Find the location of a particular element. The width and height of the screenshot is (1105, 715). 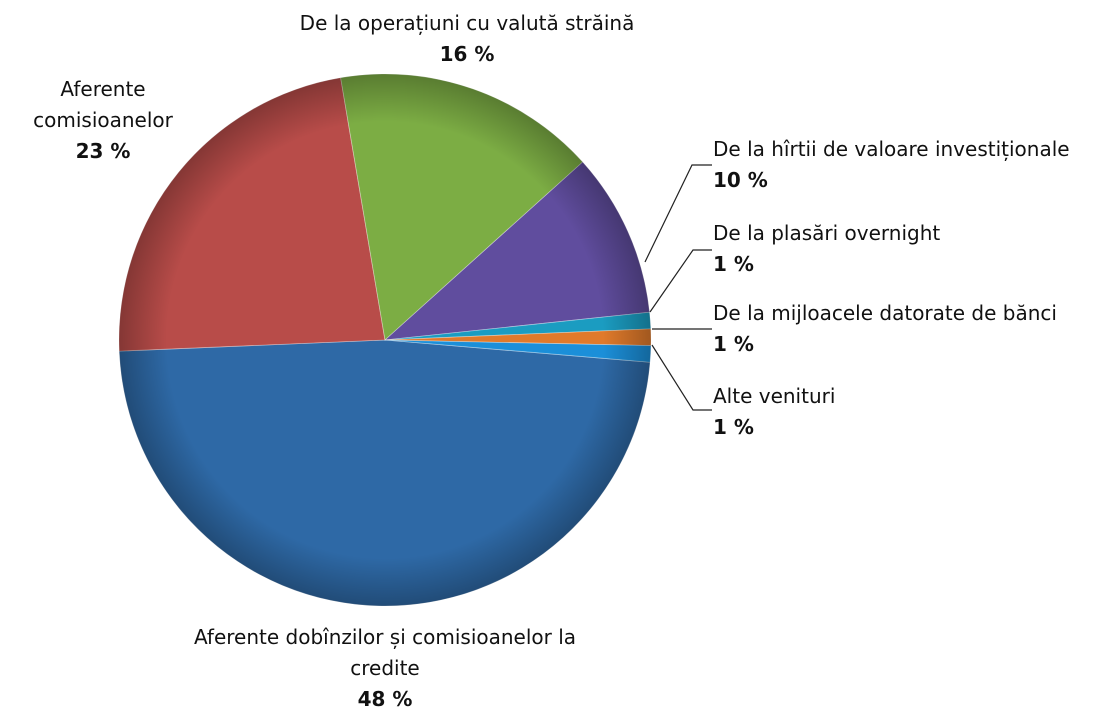

slice-label: Aferente comisioanelor 23 % is located at coordinates (103, 120).